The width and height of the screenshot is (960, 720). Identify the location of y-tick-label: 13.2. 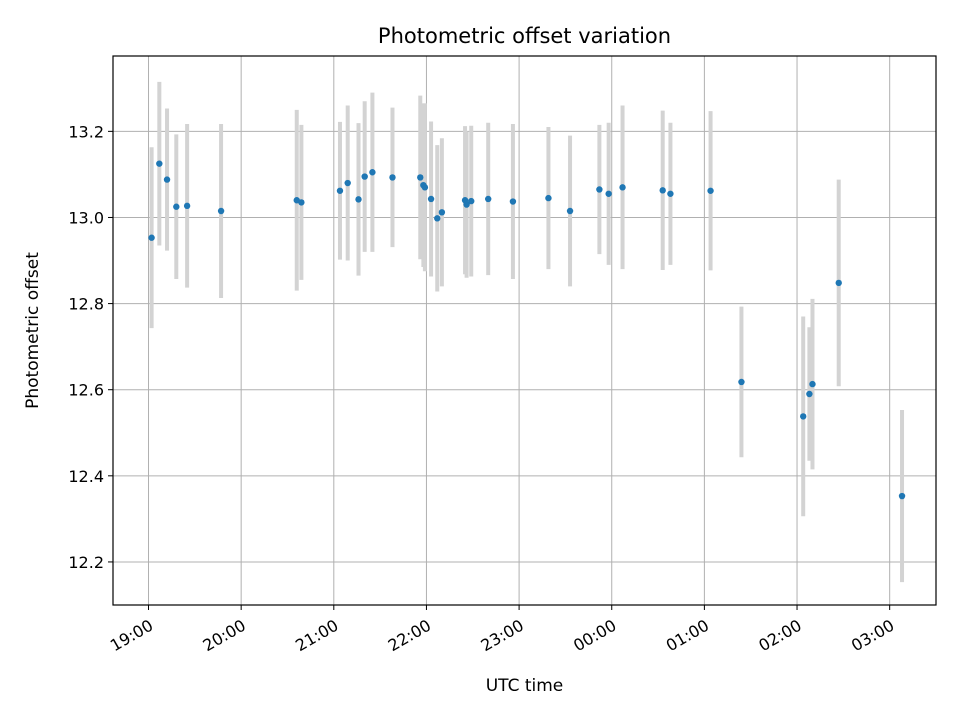
(86, 131).